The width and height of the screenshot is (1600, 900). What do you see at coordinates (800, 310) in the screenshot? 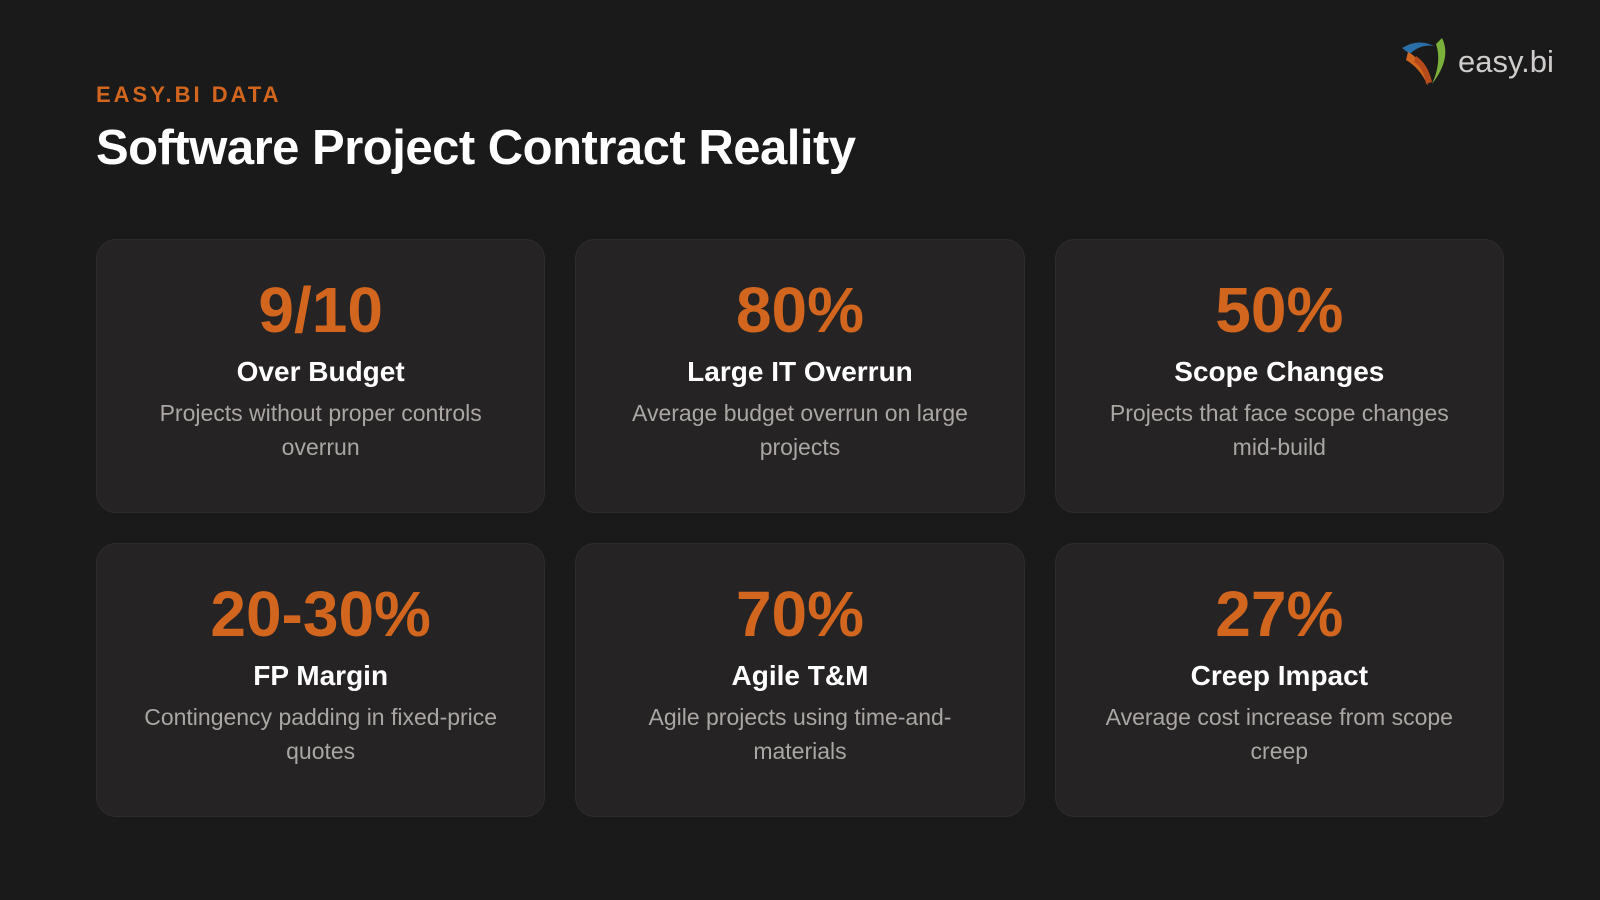
I see `stat-value: 80%` at bounding box center [800, 310].